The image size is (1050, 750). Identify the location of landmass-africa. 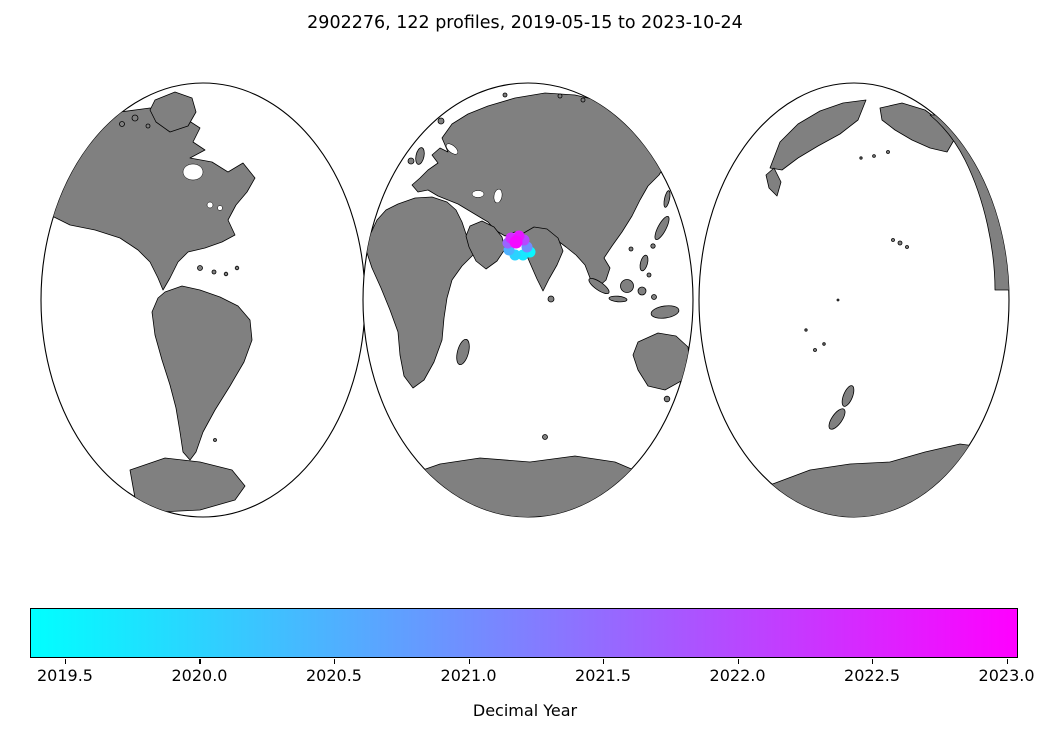
(421, 292).